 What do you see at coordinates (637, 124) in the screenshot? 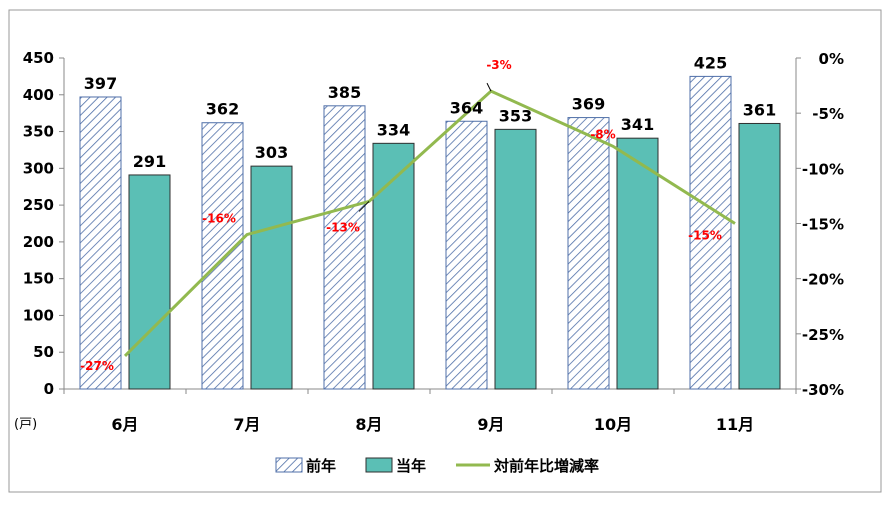
I see `bar-this-year-label: 341` at bounding box center [637, 124].